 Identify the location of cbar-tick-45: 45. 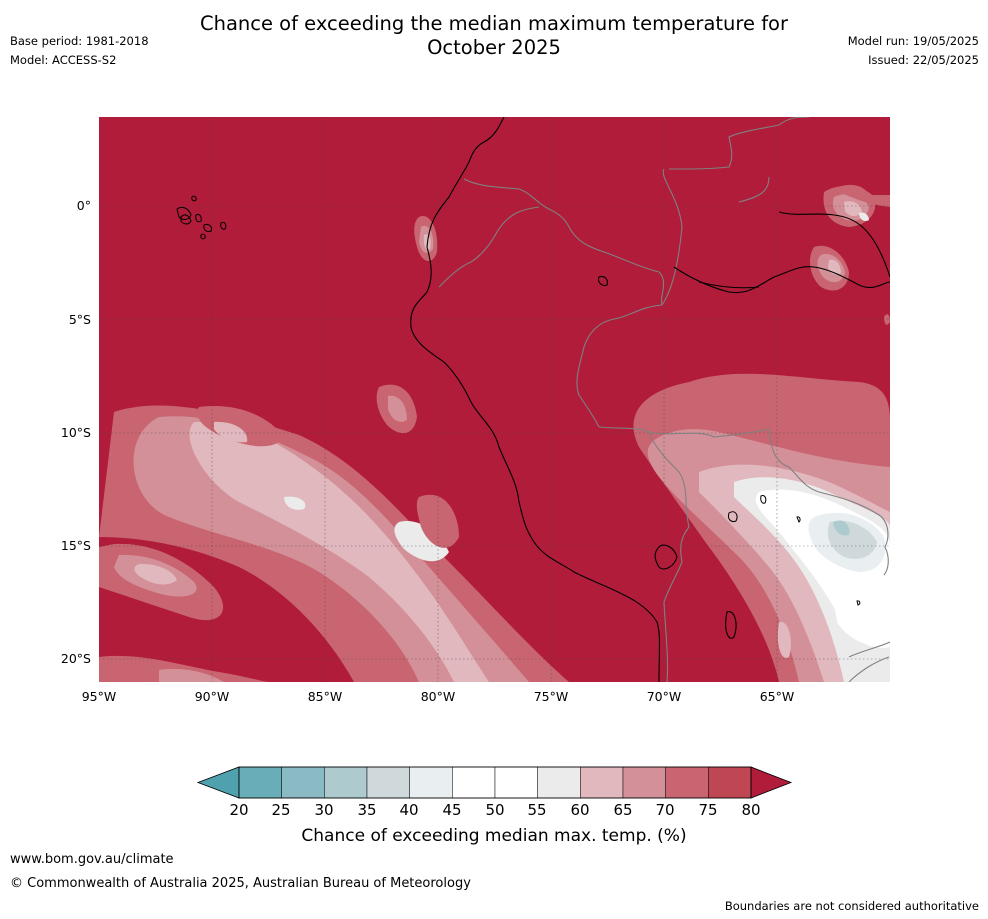
(452, 810).